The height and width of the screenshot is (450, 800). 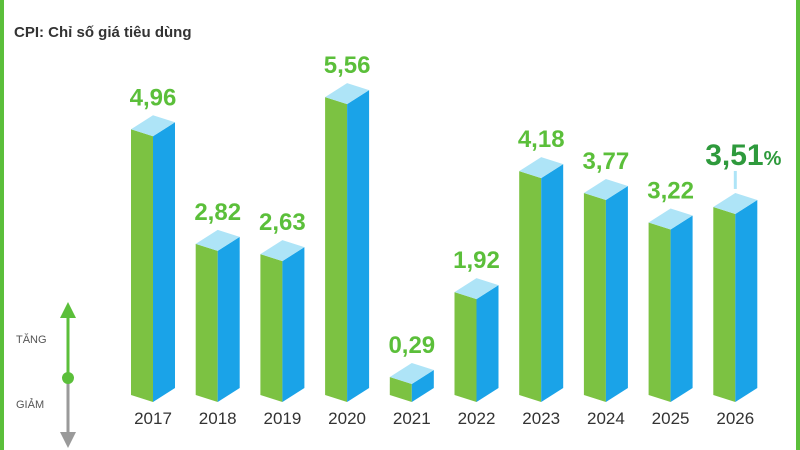 I want to click on bar-2018, so click(x=217, y=315).